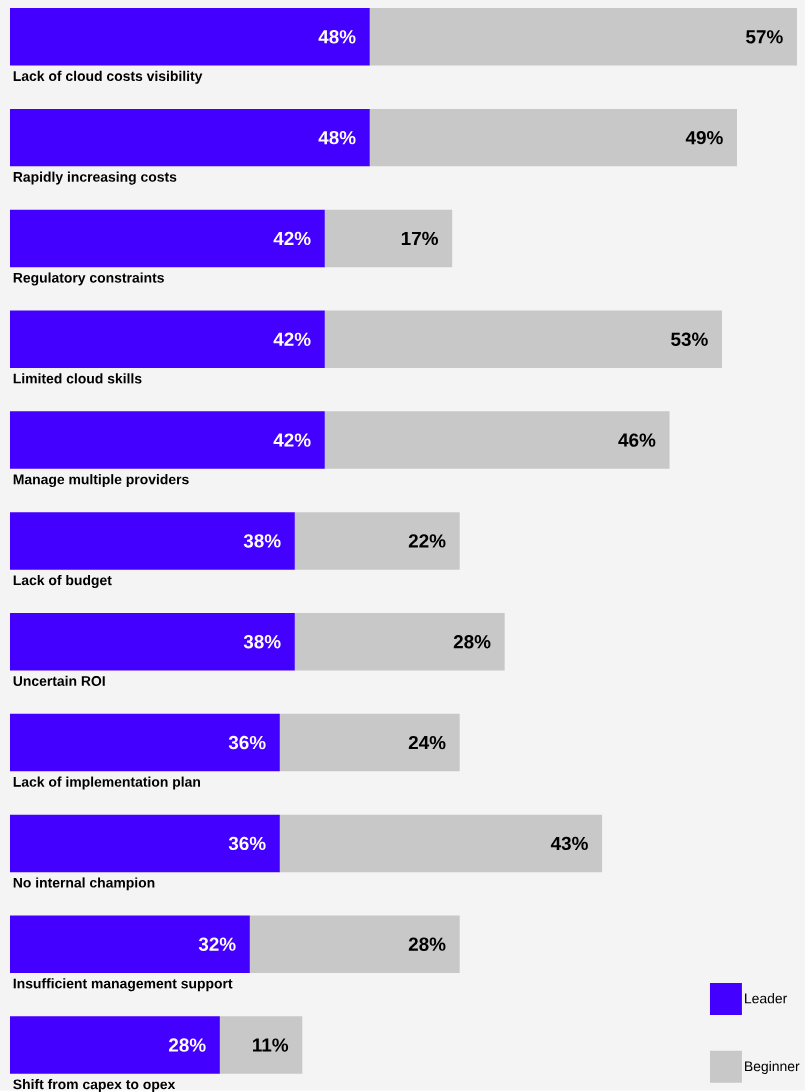  Describe the element at coordinates (766, 998) in the screenshot. I see `legend-label: Leader` at that location.